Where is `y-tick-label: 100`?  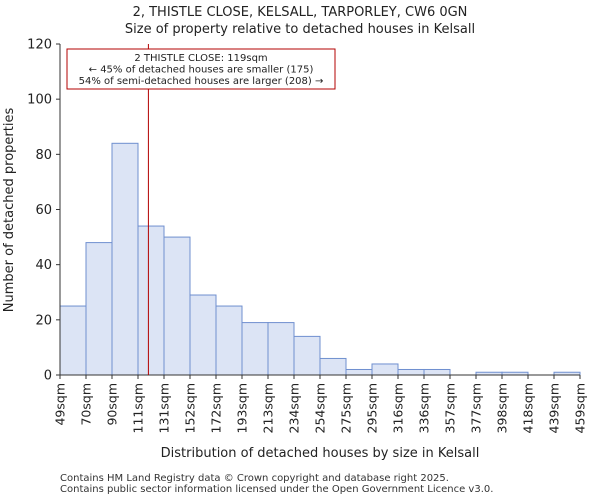
y-tick-label: 100 is located at coordinates (39, 100).